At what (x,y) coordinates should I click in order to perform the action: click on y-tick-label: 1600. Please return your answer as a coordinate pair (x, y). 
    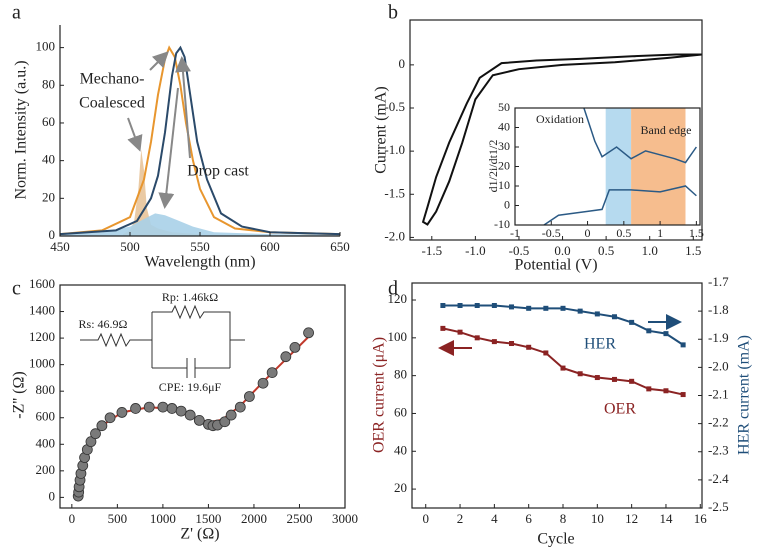
    Looking at the image, I should click on (42, 283).